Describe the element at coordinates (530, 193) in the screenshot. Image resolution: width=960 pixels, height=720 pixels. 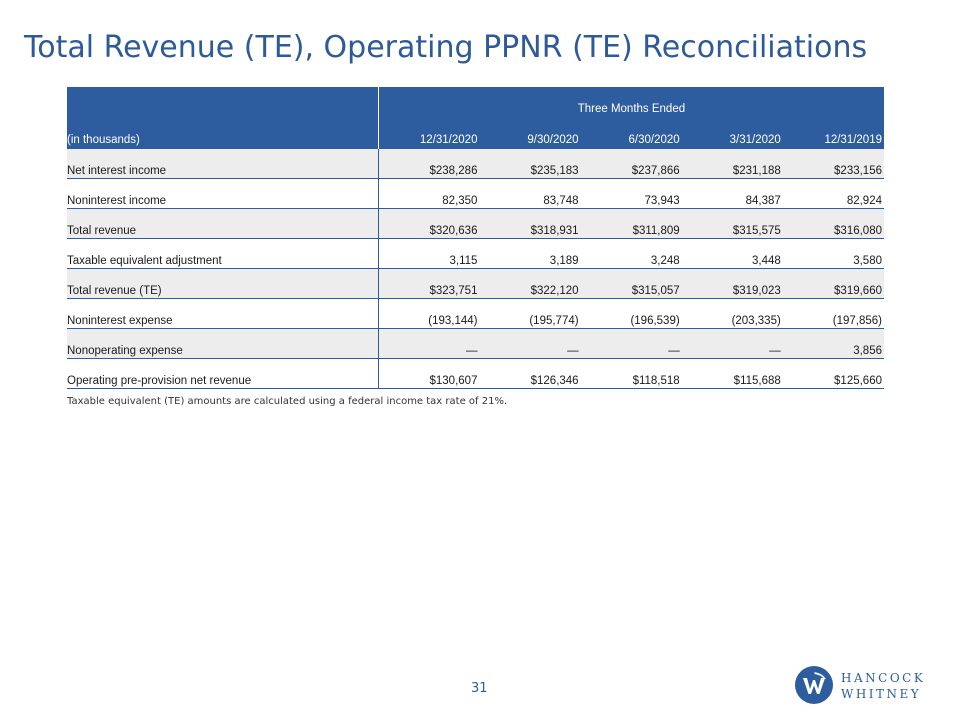
I see `cell-value: 83,748` at that location.